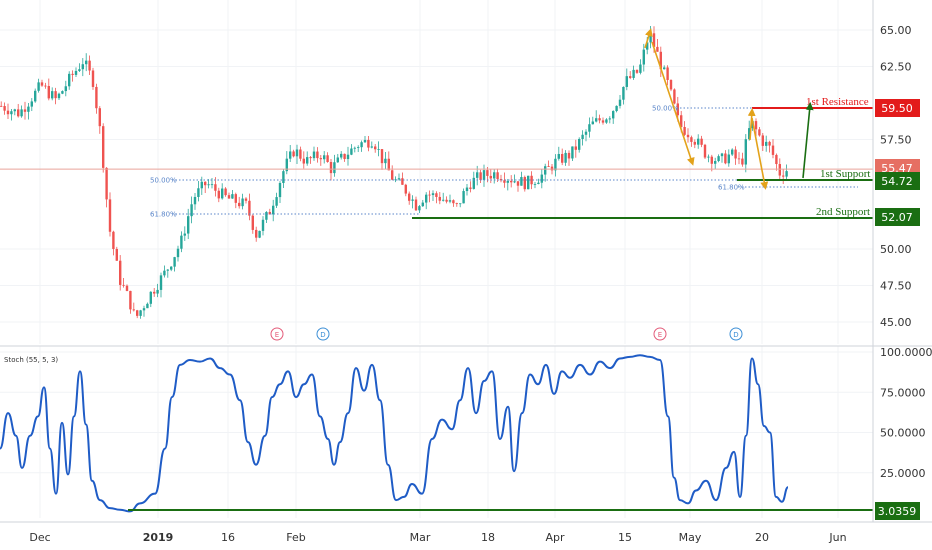  What do you see at coordinates (625, 537) in the screenshot?
I see `time-tick-label: 15` at bounding box center [625, 537].